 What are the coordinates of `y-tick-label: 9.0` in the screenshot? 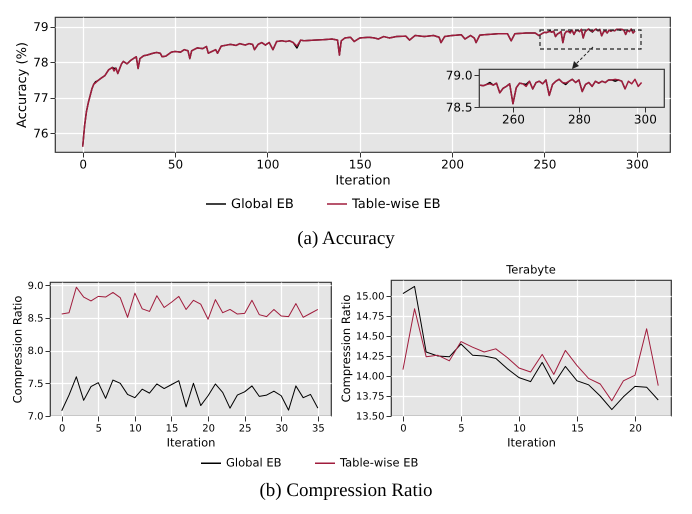 It's located at (36, 286).